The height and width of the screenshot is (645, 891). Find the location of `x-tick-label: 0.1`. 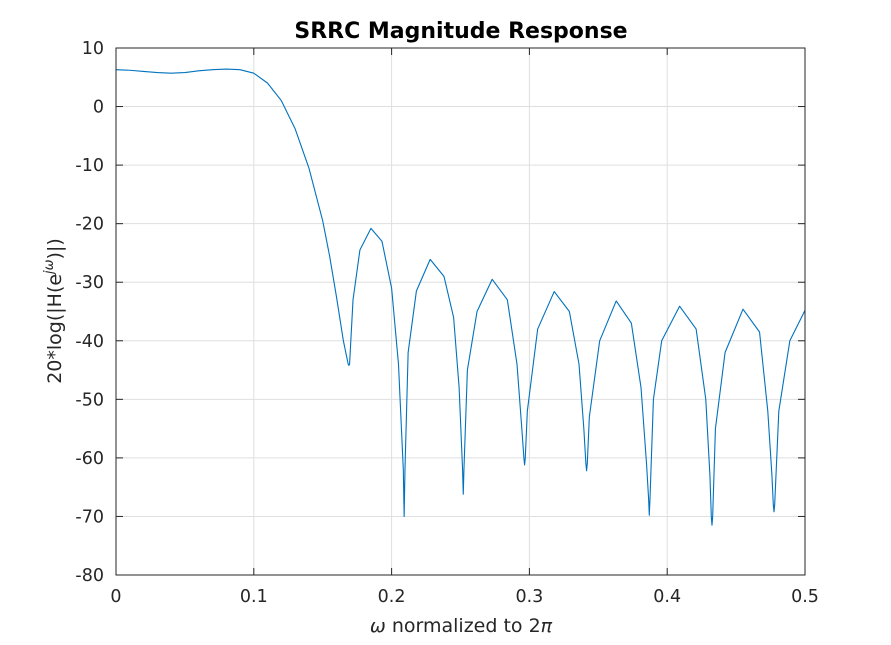

x-tick-label: 0.1 is located at coordinates (254, 597).